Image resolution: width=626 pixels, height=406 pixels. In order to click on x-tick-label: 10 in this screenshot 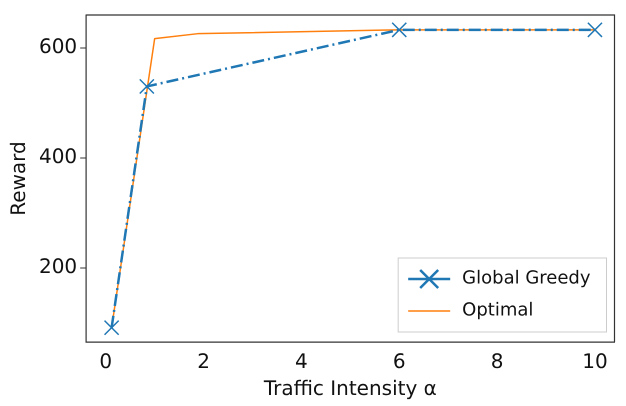, I will do `click(595, 361)`.